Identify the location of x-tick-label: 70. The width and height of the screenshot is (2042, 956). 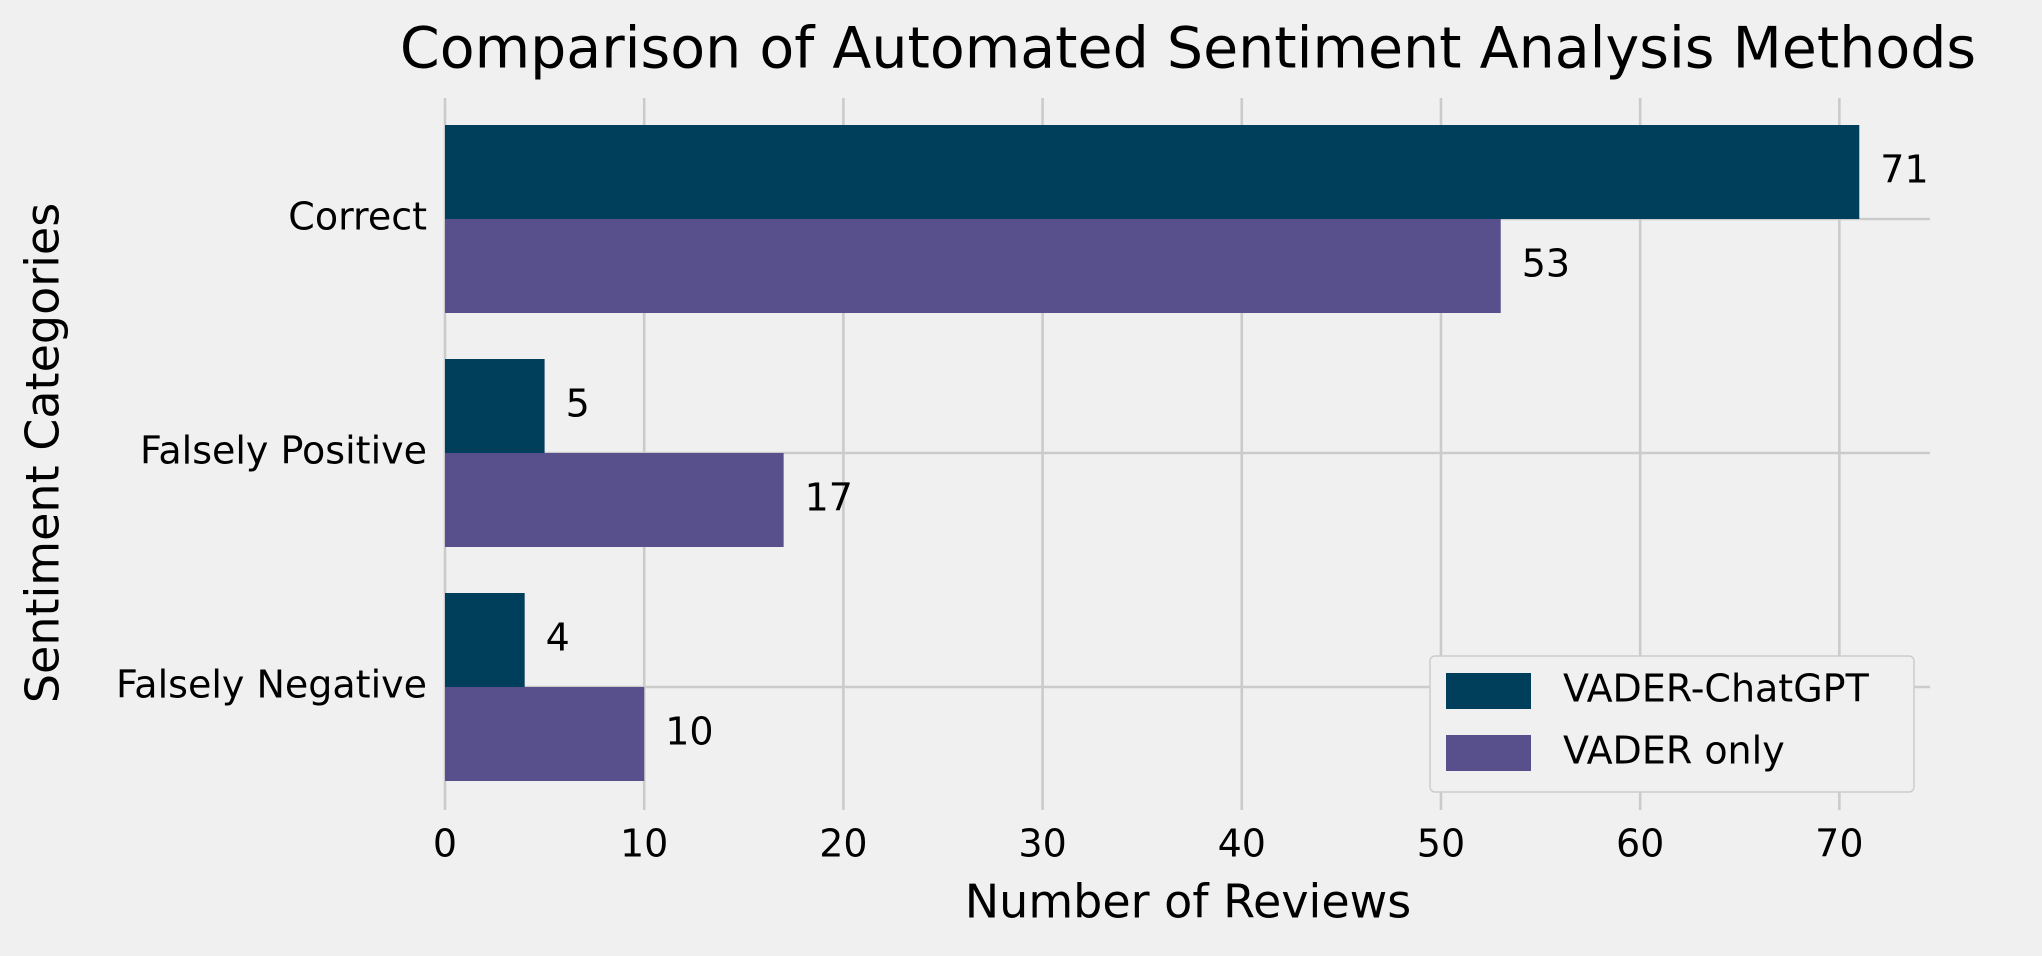
(1839, 844).